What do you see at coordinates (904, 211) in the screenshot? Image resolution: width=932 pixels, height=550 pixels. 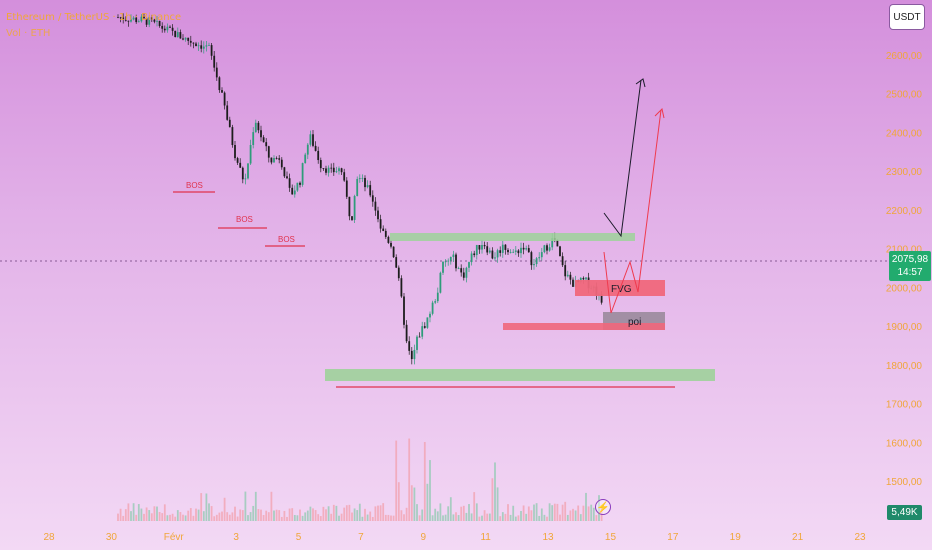 I see `price-tick-label: 2200,00` at bounding box center [904, 211].